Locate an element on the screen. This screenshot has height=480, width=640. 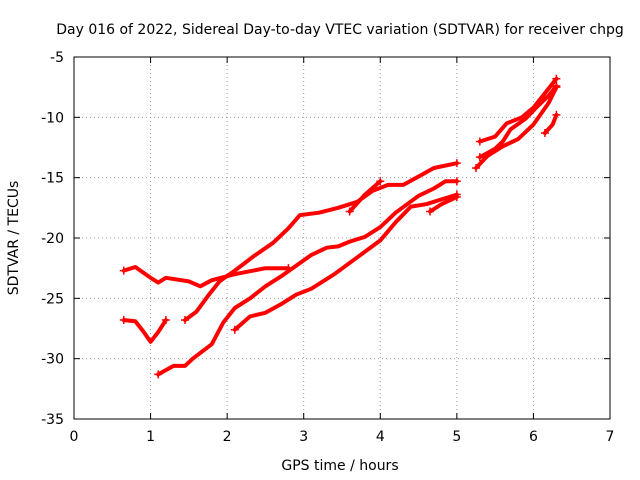
x-axis-label: GPS time / hours is located at coordinates (339, 466).